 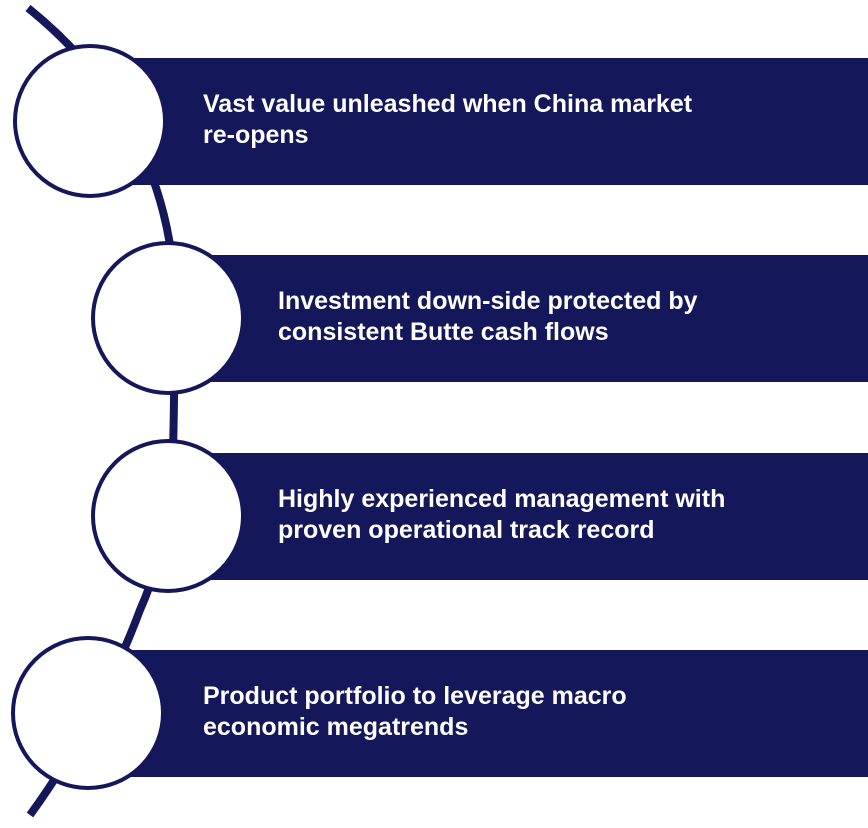 What do you see at coordinates (501, 499) in the screenshot?
I see `item-text: Highly experienced management with` at bounding box center [501, 499].